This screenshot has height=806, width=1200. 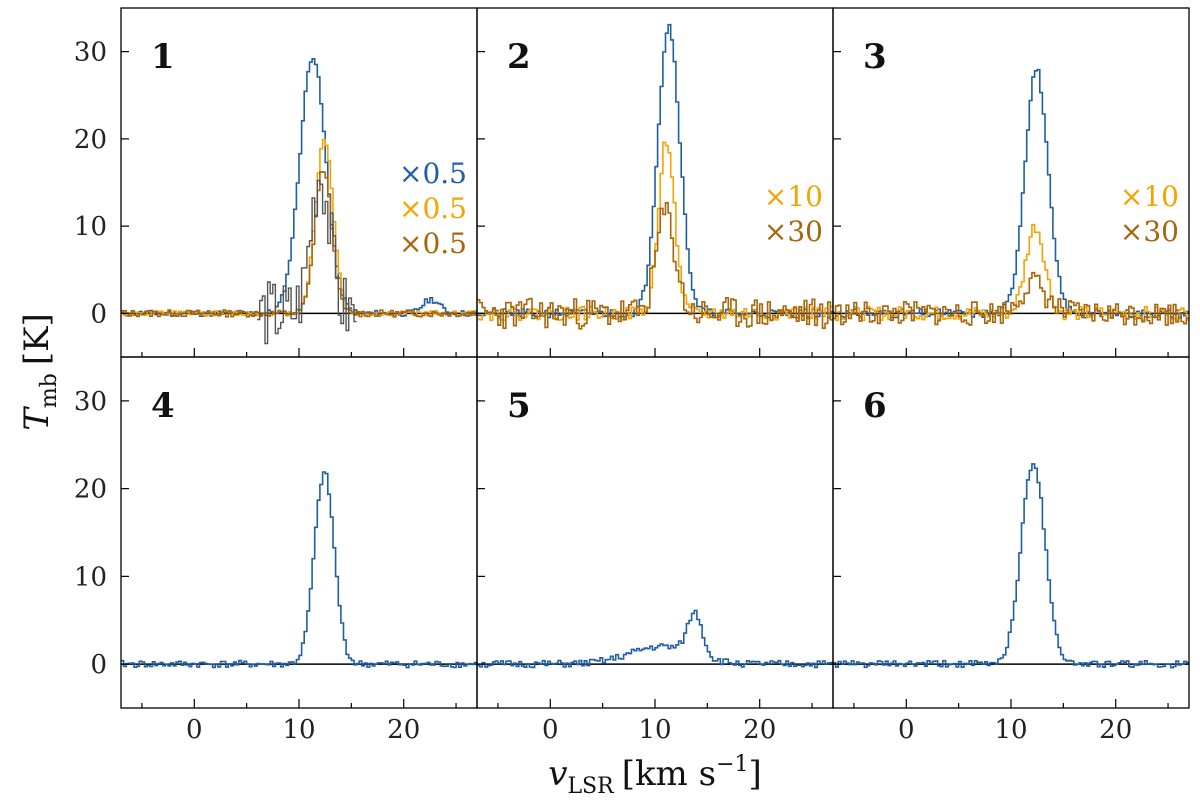 I want to click on panel-6: 0 10 20 6, so click(x=1011, y=550).